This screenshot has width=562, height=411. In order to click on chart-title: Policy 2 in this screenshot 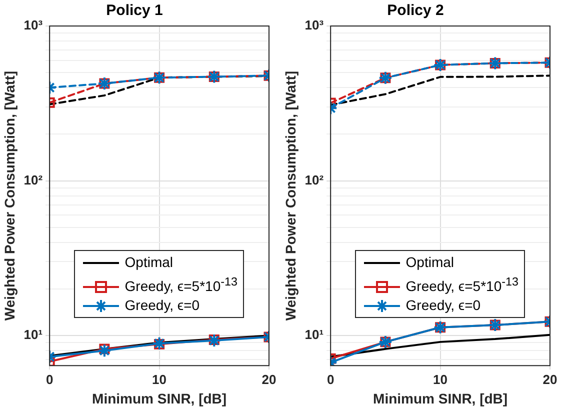, I will do `click(415, 11)`.